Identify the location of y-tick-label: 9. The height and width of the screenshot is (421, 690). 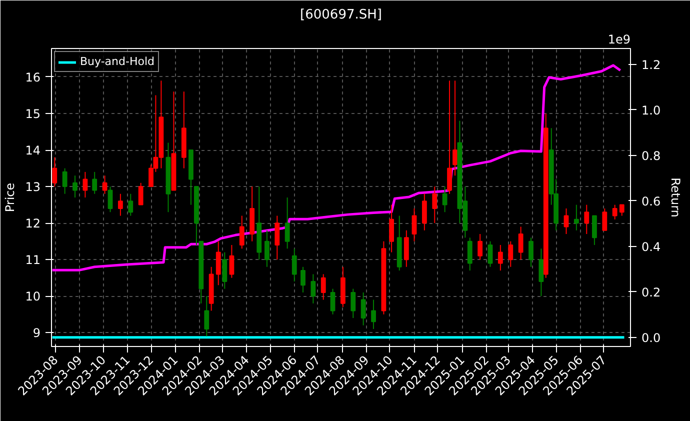
(36, 333).